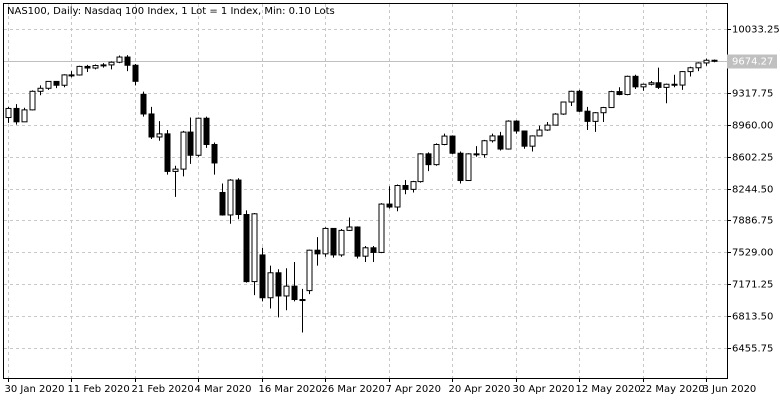 The width and height of the screenshot is (780, 400). What do you see at coordinates (223, 389) in the screenshot?
I see `x-tick-label: 4 Mar 2020` at bounding box center [223, 389].